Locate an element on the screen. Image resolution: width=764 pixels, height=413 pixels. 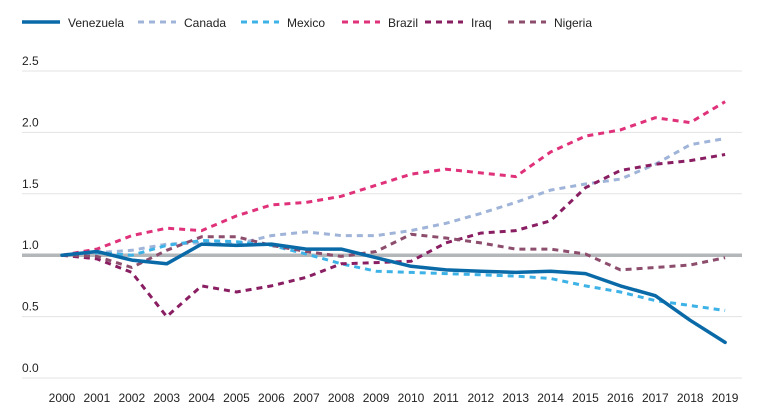
y-tick-label: 2.0 is located at coordinates (30, 122).